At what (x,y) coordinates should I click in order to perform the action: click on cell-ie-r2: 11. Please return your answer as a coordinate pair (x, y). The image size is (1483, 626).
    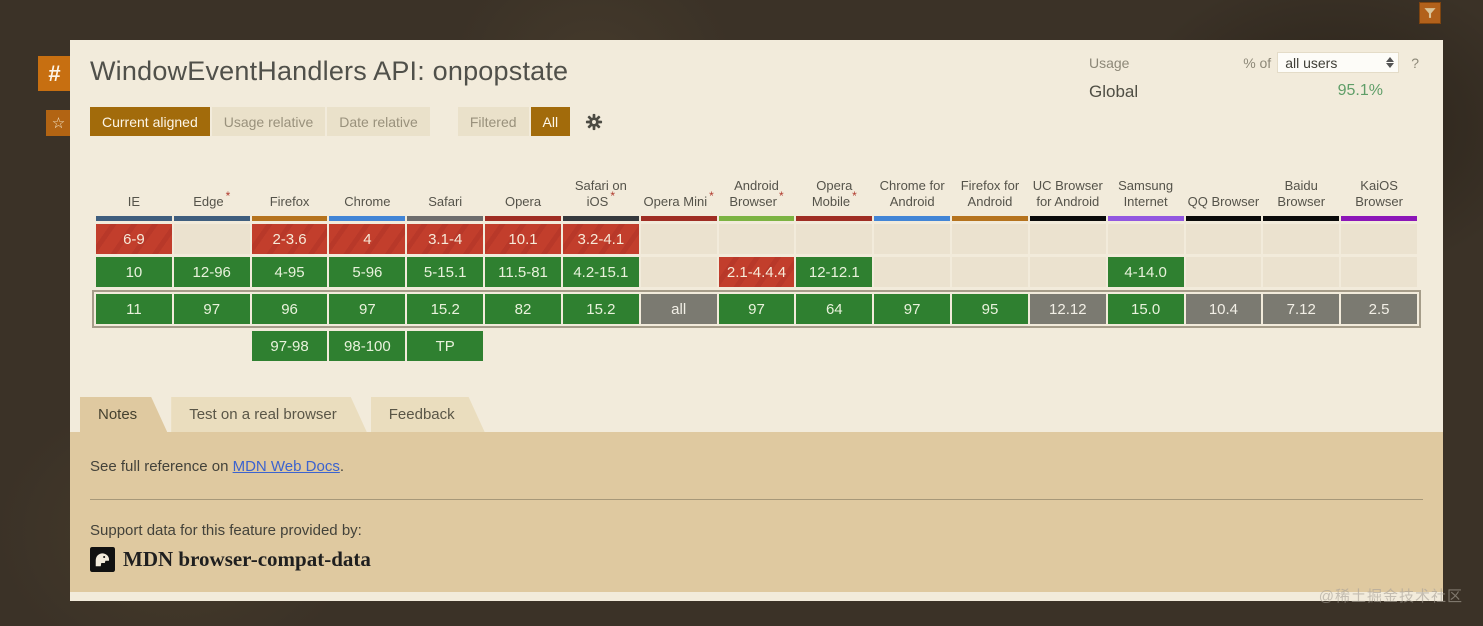
    Looking at the image, I should click on (134, 309).